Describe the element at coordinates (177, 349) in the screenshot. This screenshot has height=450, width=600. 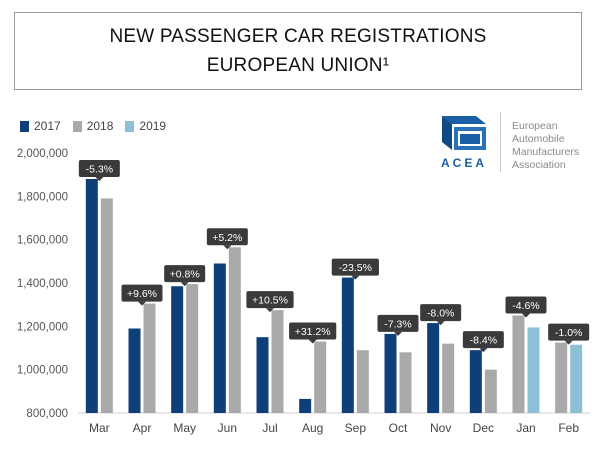
I see `bar-2017-may` at that location.